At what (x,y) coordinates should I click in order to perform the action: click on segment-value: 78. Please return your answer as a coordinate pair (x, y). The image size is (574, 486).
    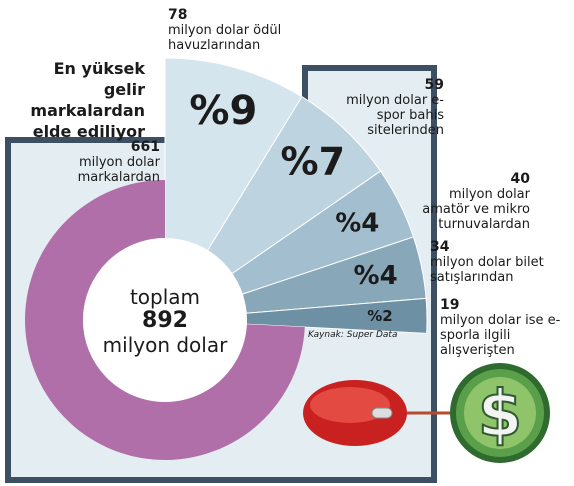
    Looking at the image, I should click on (178, 15).